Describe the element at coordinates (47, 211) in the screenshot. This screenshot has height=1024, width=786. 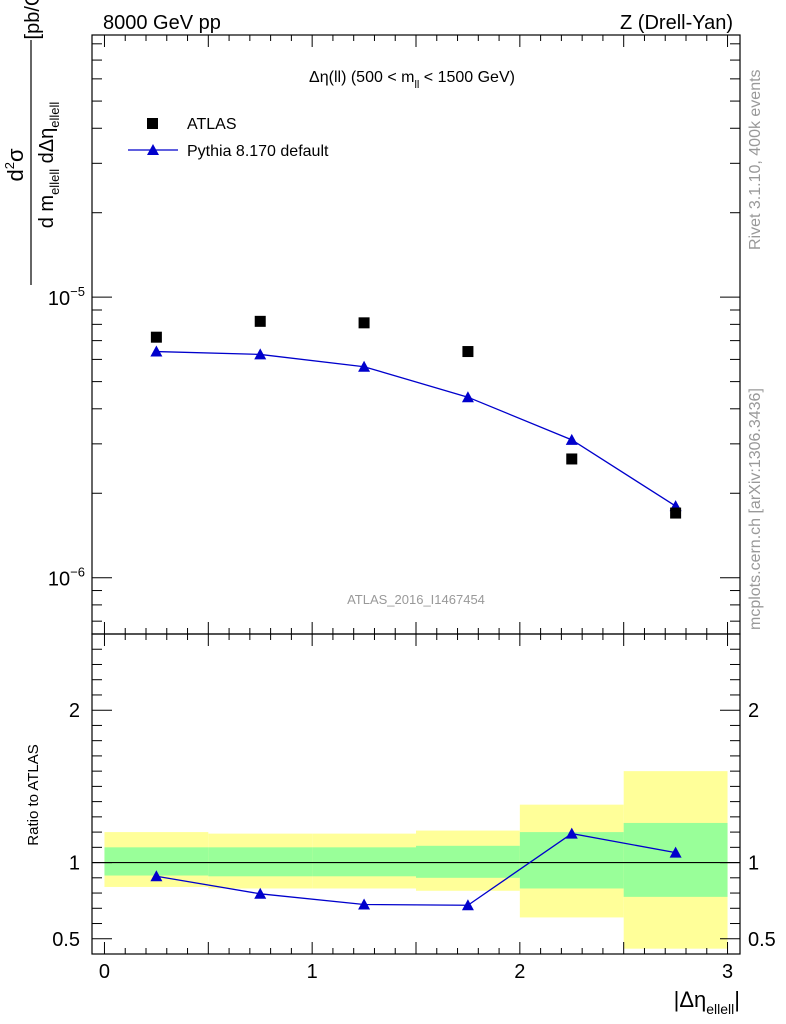
I see `ylabel-denom-a: d m` at that location.